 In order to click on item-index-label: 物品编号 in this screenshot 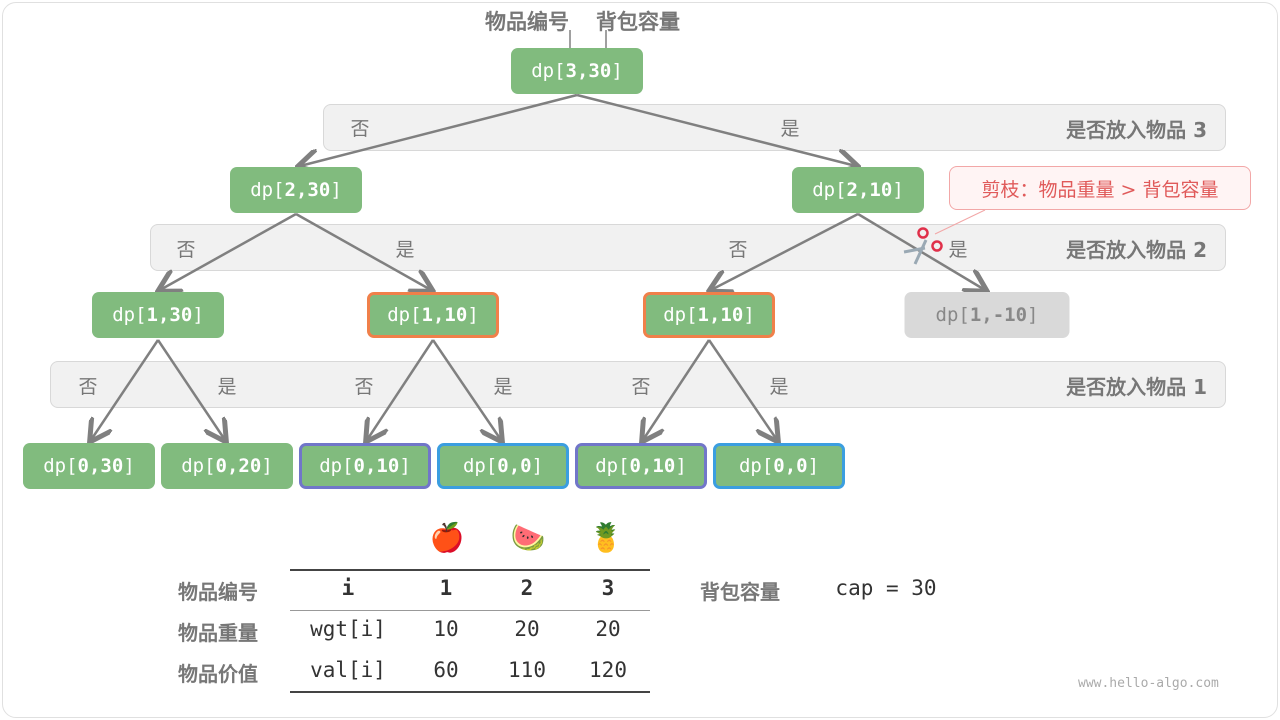, I will do `click(527, 22)`.